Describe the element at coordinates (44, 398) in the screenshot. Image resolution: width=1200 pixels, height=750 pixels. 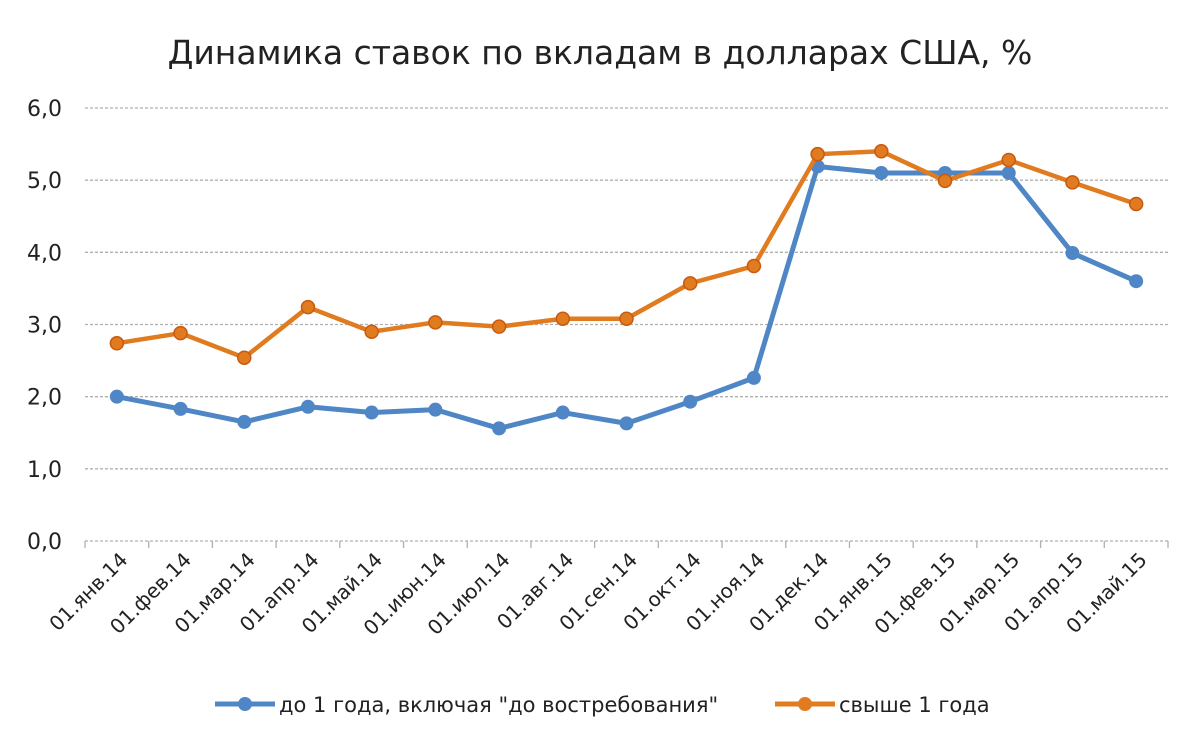
I see `y-tick-label: 2,0` at that location.